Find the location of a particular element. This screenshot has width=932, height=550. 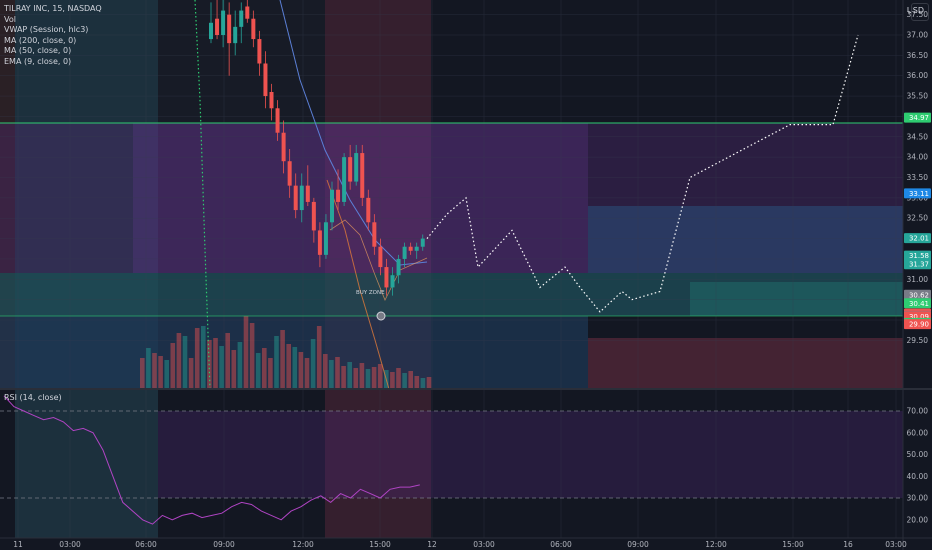

rsi-band is located at coordinates (86, 464).